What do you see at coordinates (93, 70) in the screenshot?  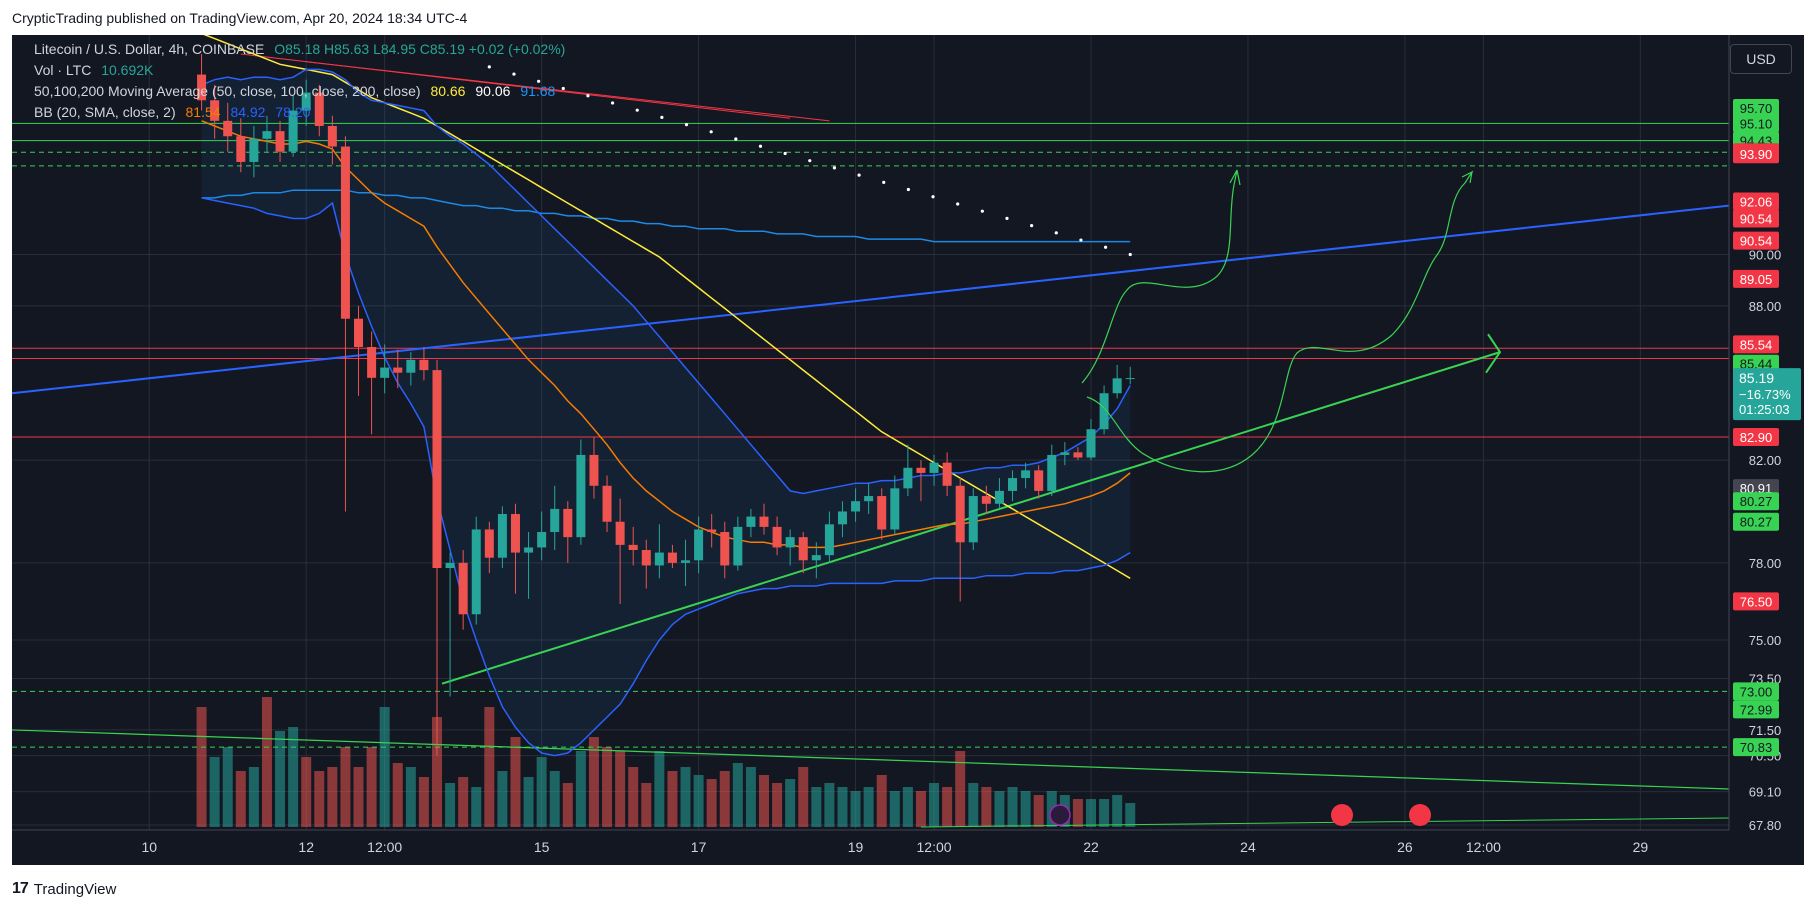 I see `legend-volume-row: Vol · LTC 10.692K` at bounding box center [93, 70].